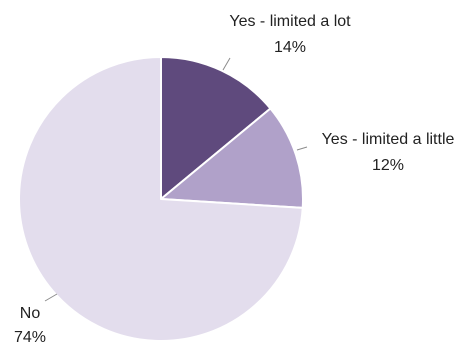 Image resolution: width=471 pixels, height=347 pixels. Describe the element at coordinates (30, 313) in the screenshot. I see `slice-label-no: No` at that location.